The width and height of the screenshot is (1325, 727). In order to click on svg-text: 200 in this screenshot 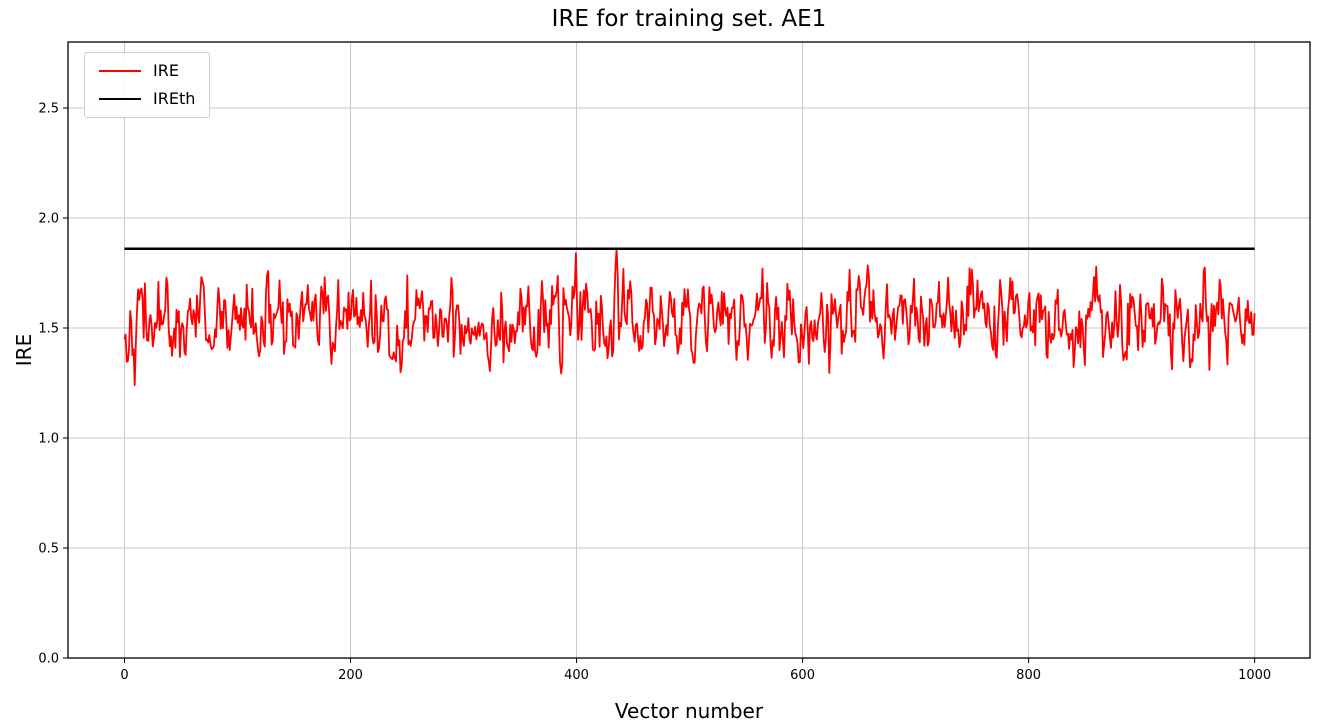, I will do `click(350, 675)`.